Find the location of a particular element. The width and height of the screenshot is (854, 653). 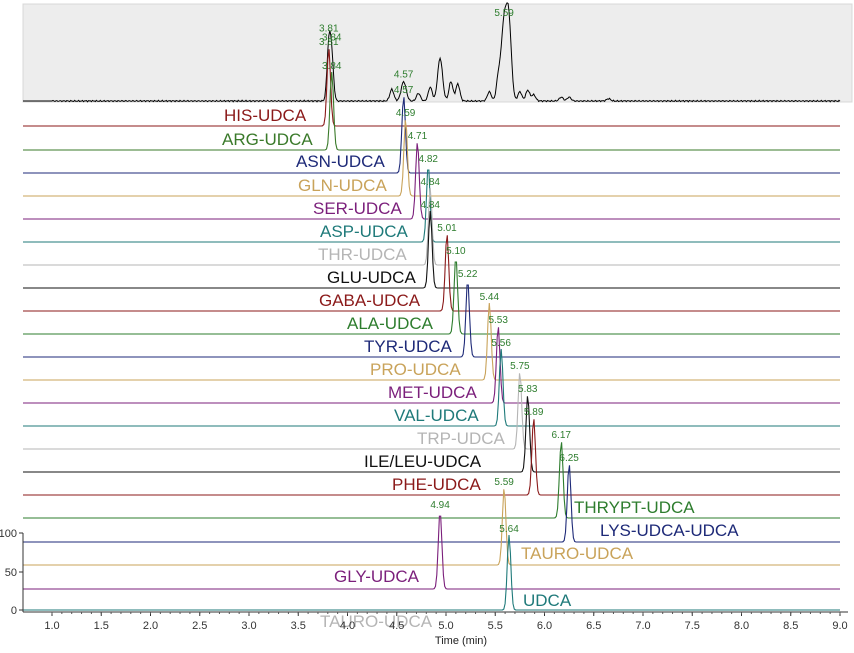

x-tick-label: 8.5 is located at coordinates (790, 626).